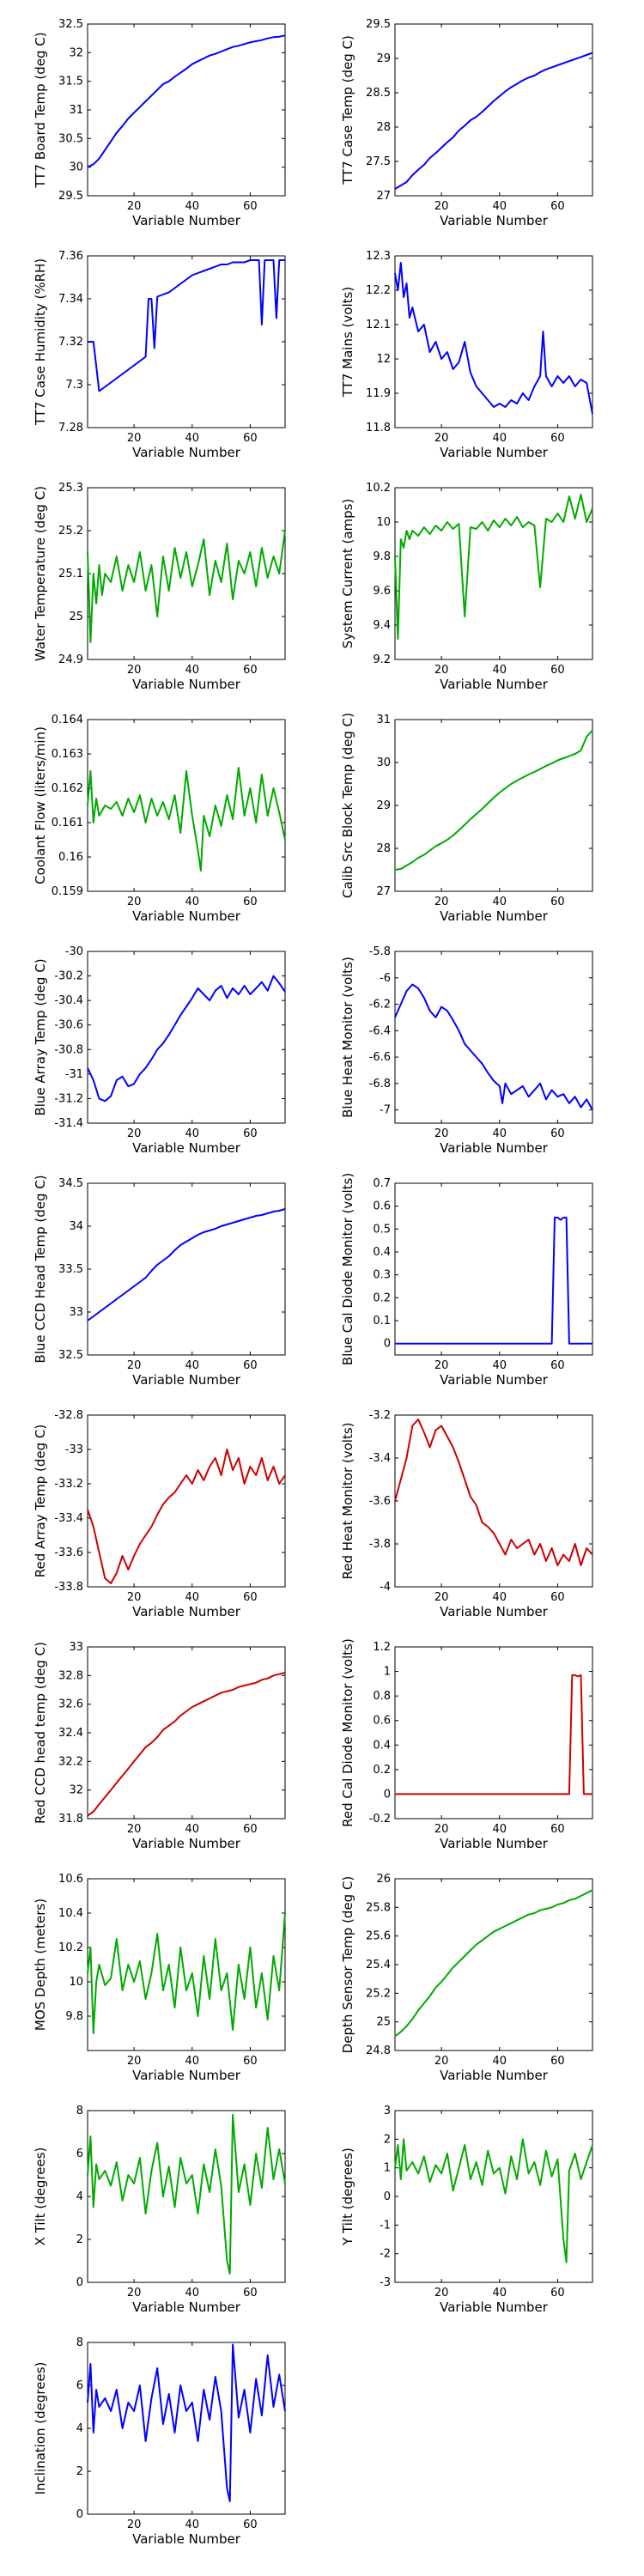 The height and width of the screenshot is (2576, 644). I want to click on y-tick-label: 7.28, so click(70, 428).